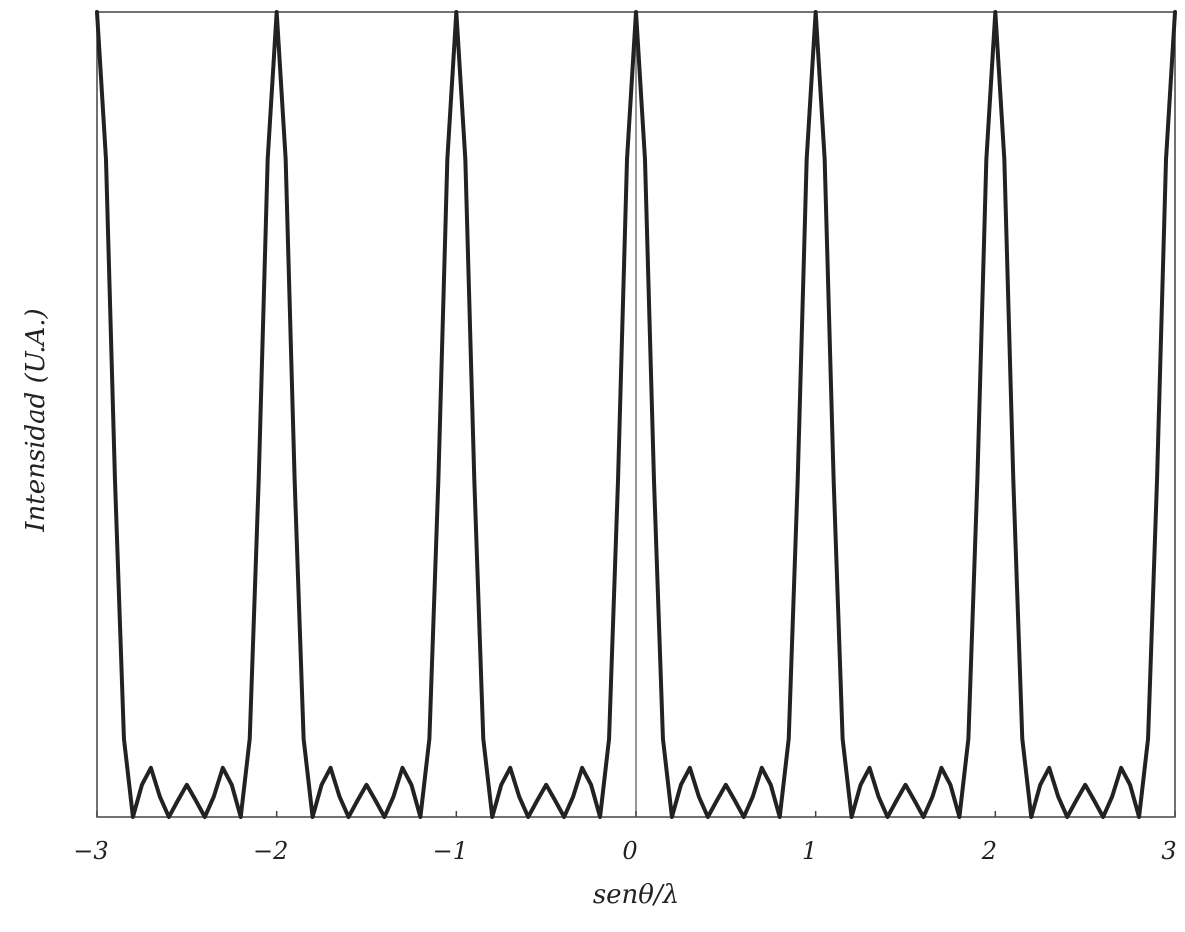 The image size is (1185, 932). Describe the element at coordinates (636, 895) in the screenshot. I see `x-axis-label: senθ/λ` at that location.